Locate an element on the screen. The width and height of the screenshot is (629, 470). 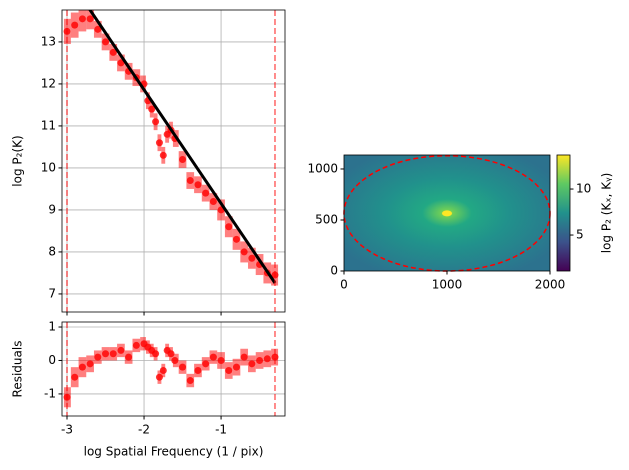
y-axis-label: log P₂(K) is located at coordinates (18, 160).